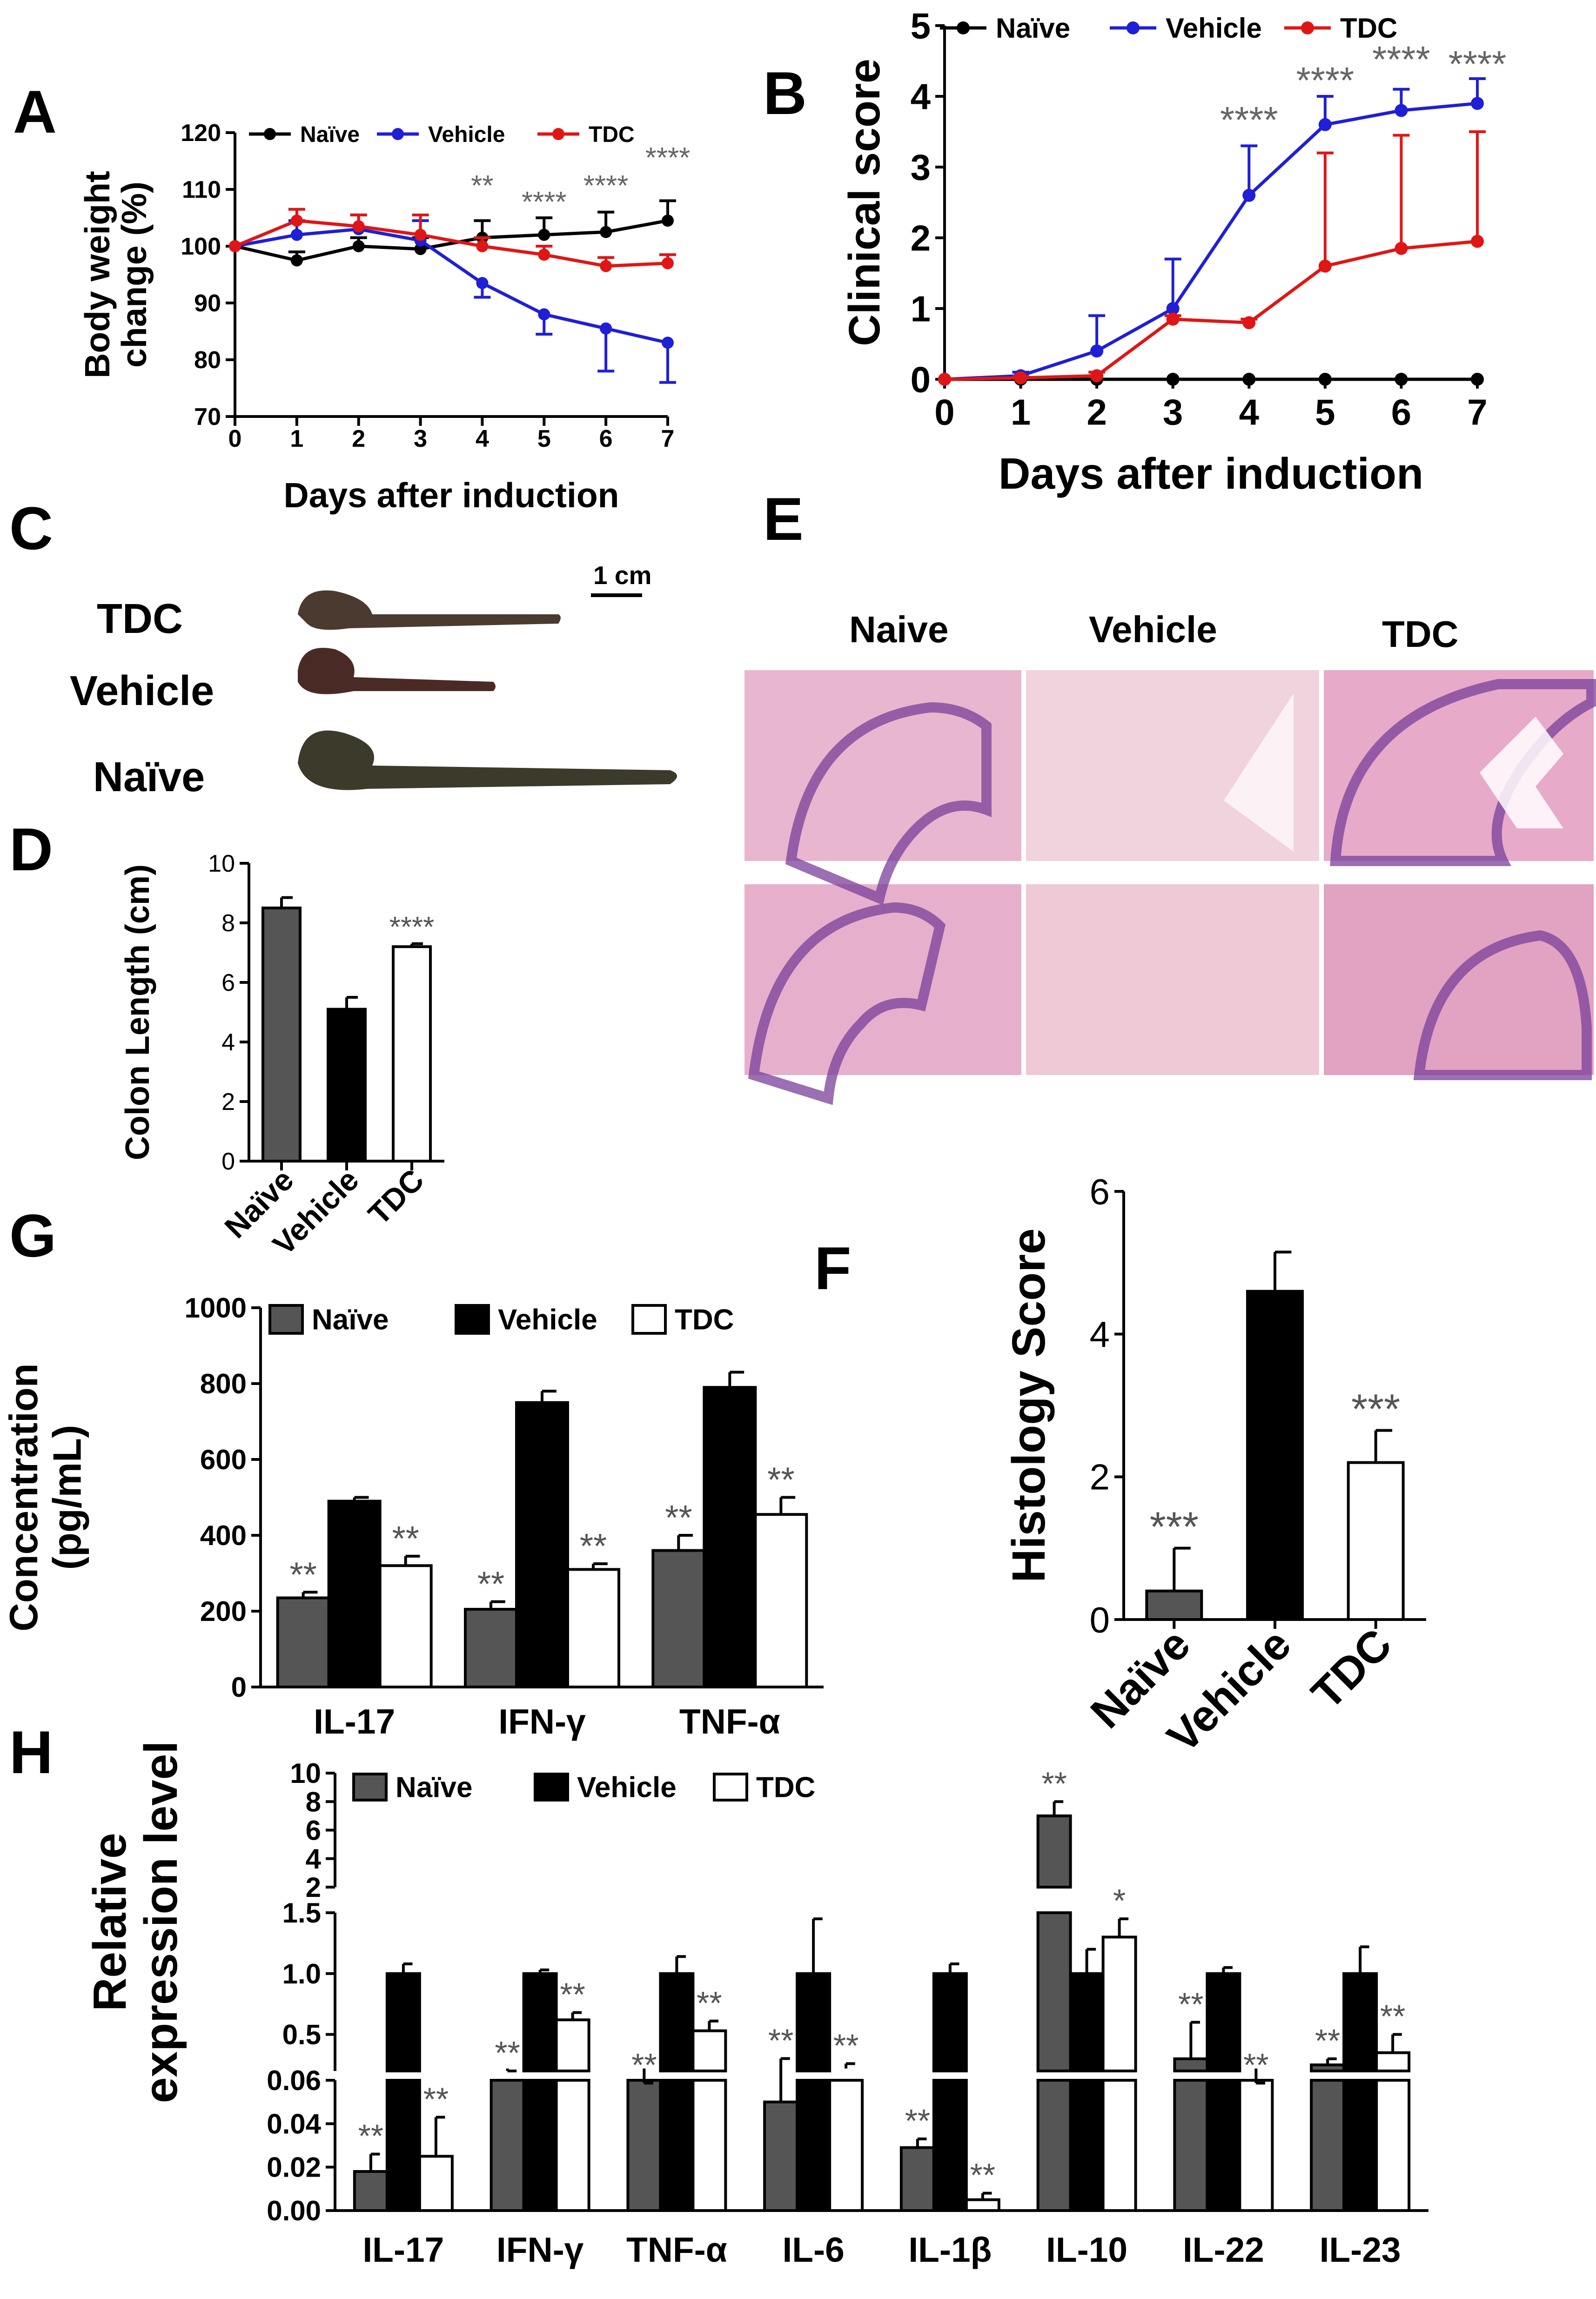  I want to click on y-tick-label: 0, so click(239, 1687).